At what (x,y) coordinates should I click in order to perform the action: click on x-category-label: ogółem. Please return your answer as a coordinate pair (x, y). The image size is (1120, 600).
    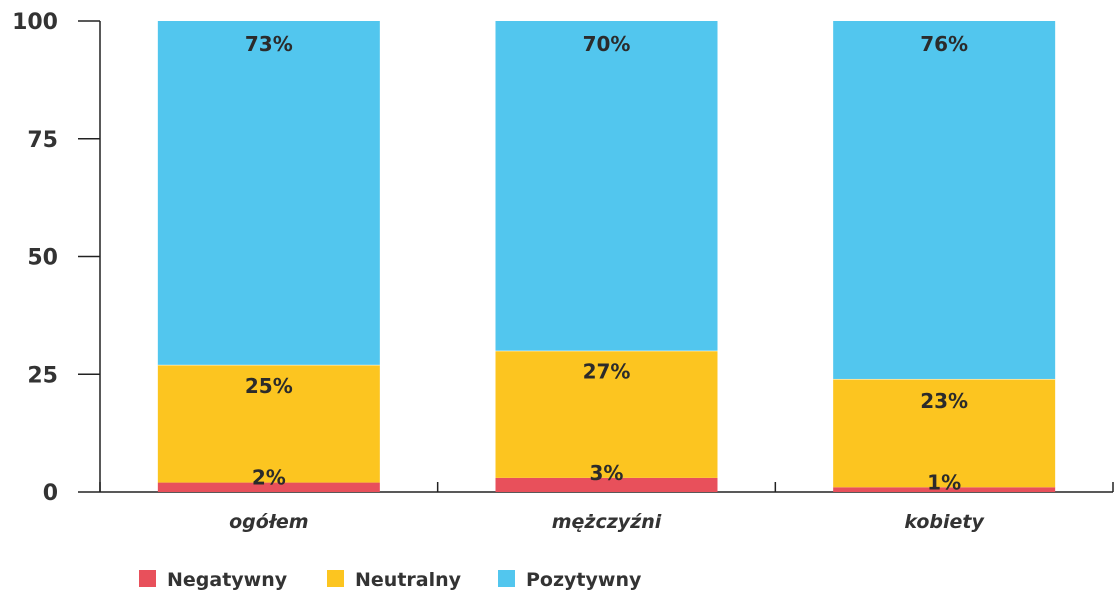
    Looking at the image, I should click on (269, 522).